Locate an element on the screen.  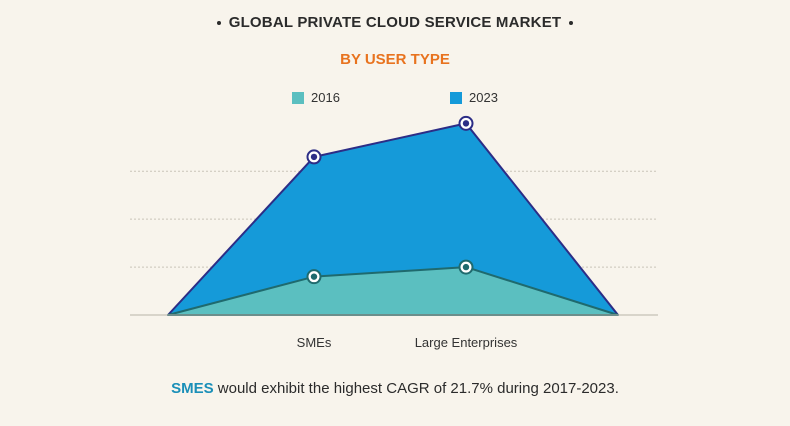
x-tick-label: SMEs is located at coordinates (314, 342).